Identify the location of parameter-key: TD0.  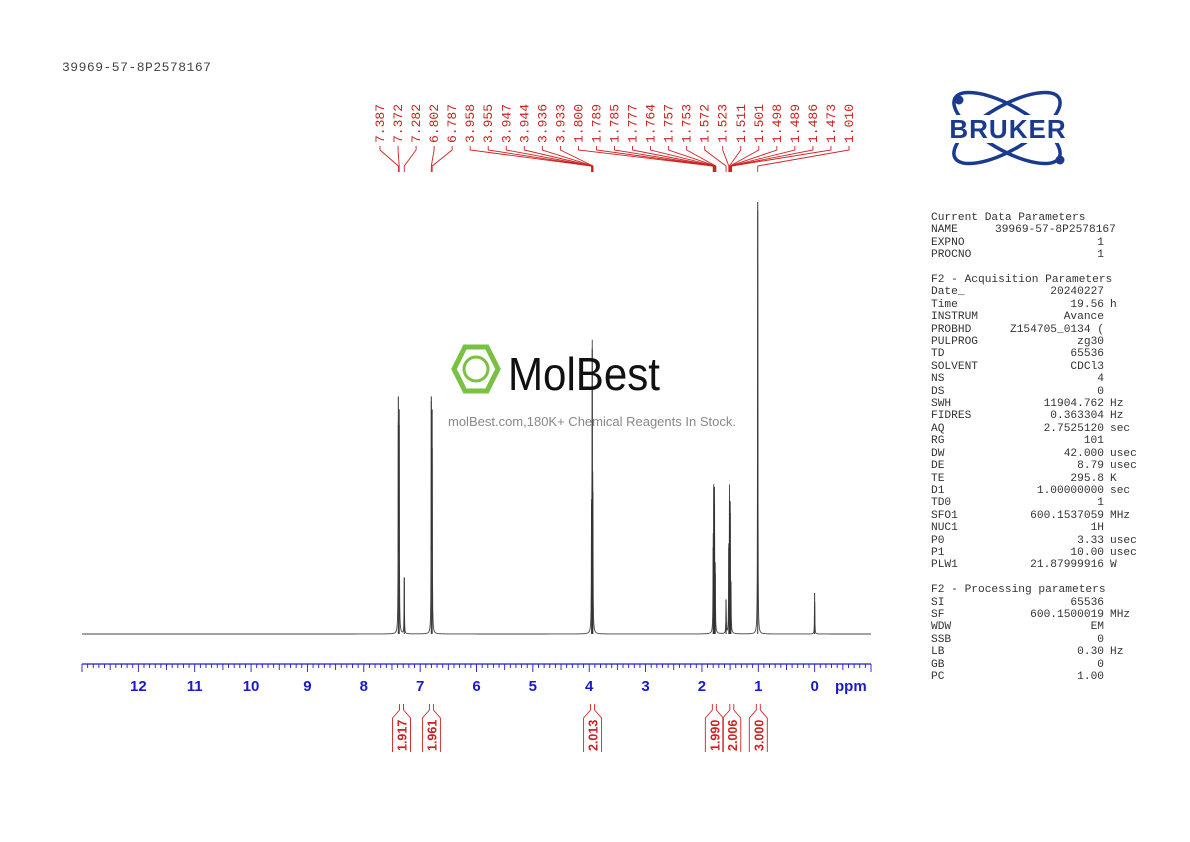
(941, 503).